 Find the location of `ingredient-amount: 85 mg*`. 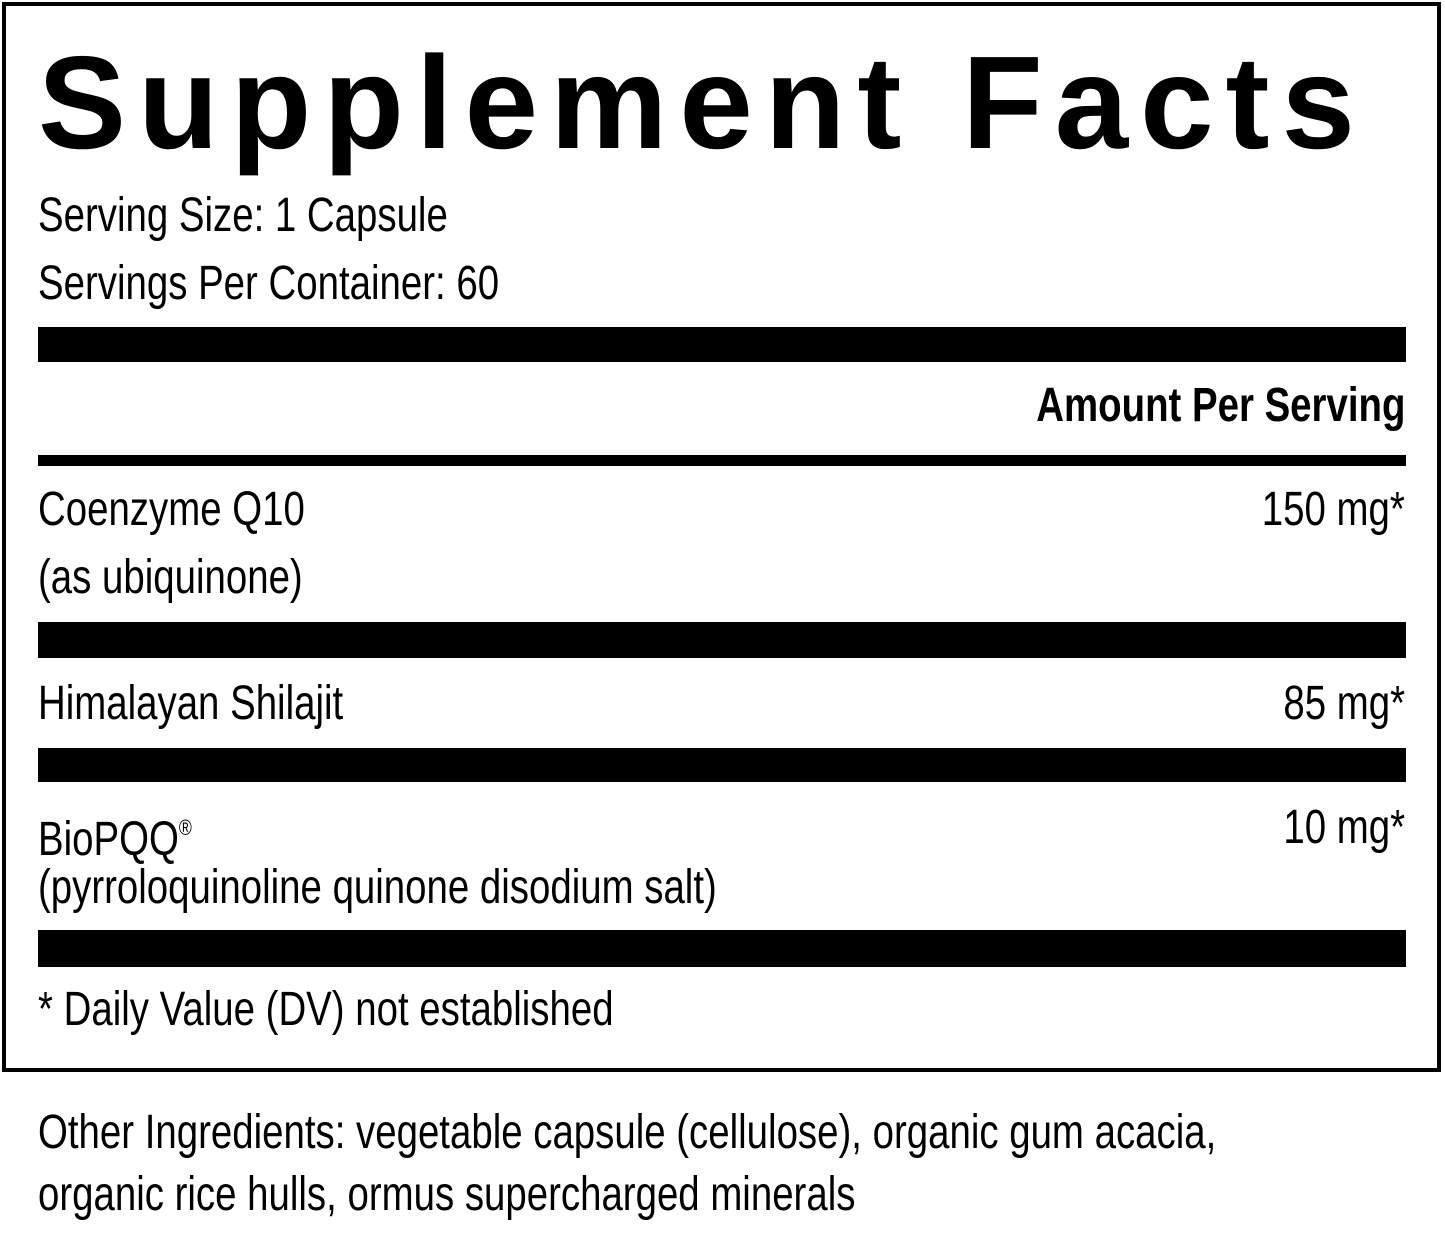

ingredient-amount: 85 mg* is located at coordinates (1344, 703).